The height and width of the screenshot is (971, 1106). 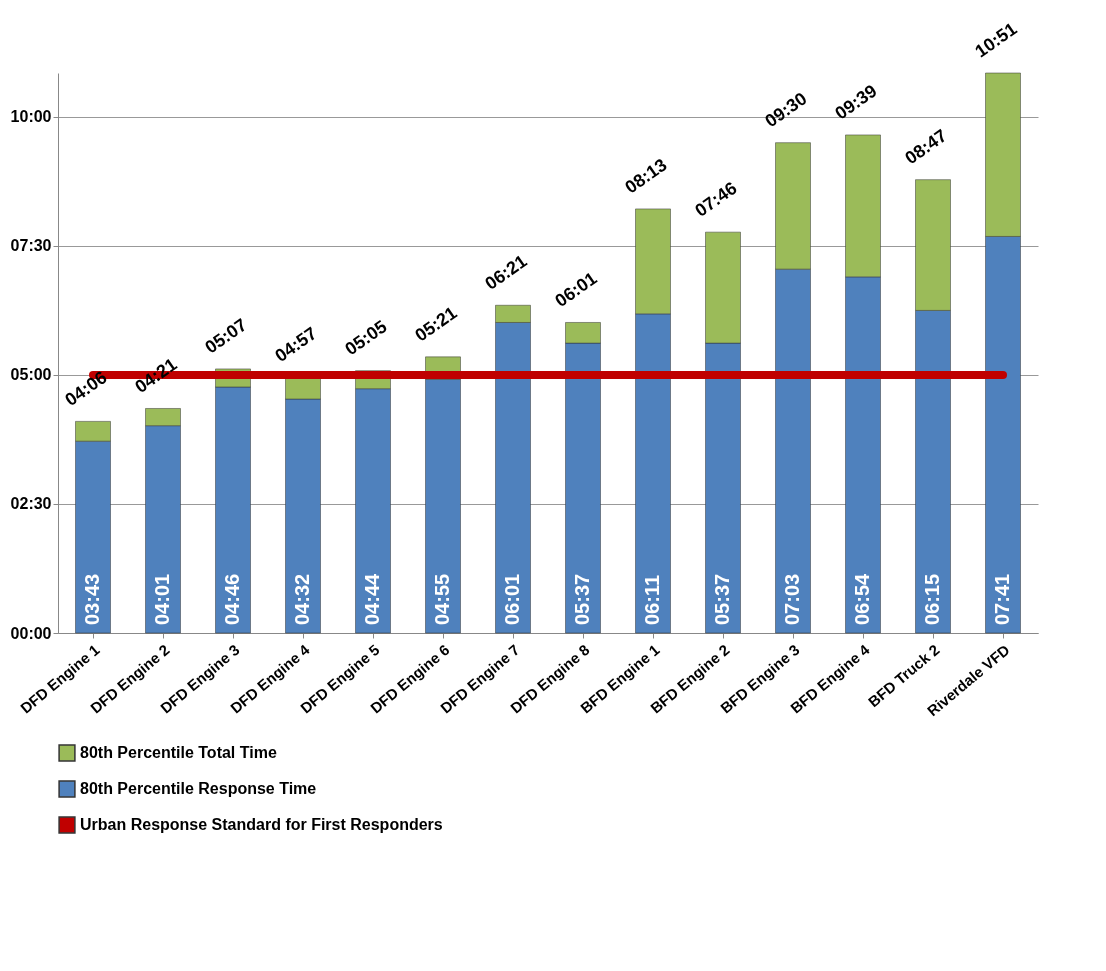 I want to click on data-label: 04:44, so click(x=372, y=598).